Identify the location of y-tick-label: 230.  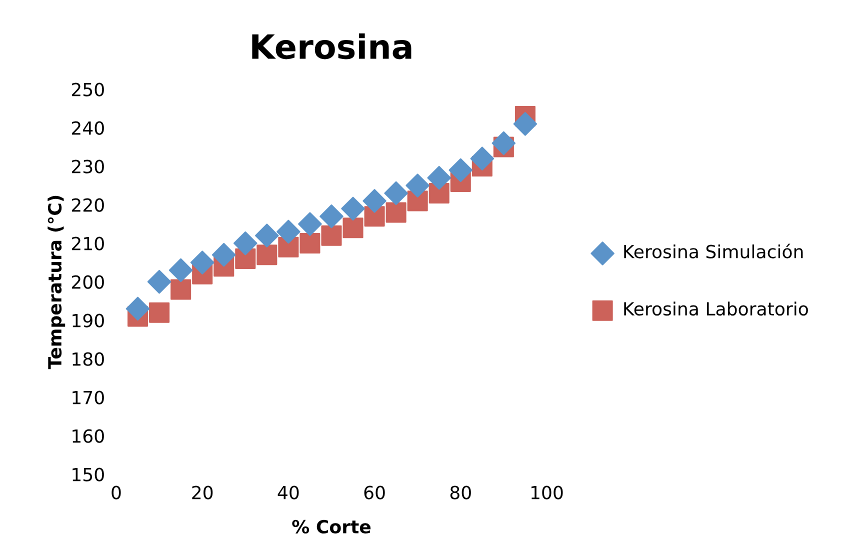
(88, 167).